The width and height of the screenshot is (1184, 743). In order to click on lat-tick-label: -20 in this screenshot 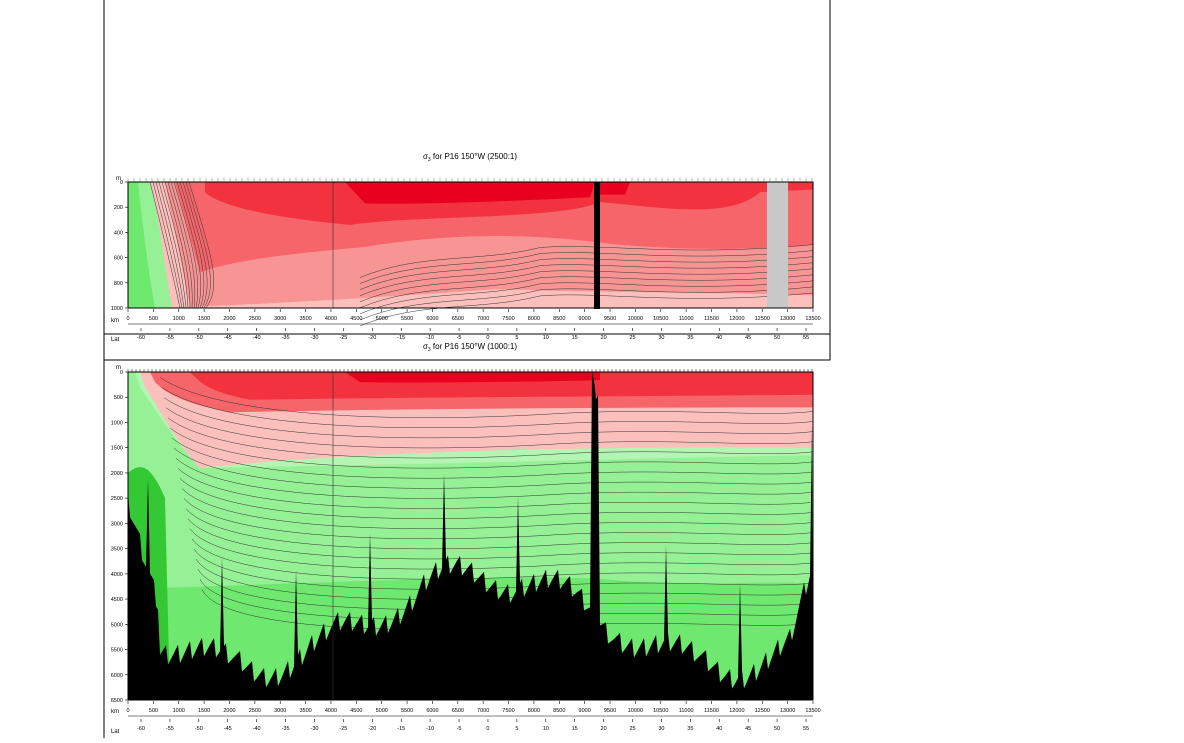, I will do `click(372, 338)`.